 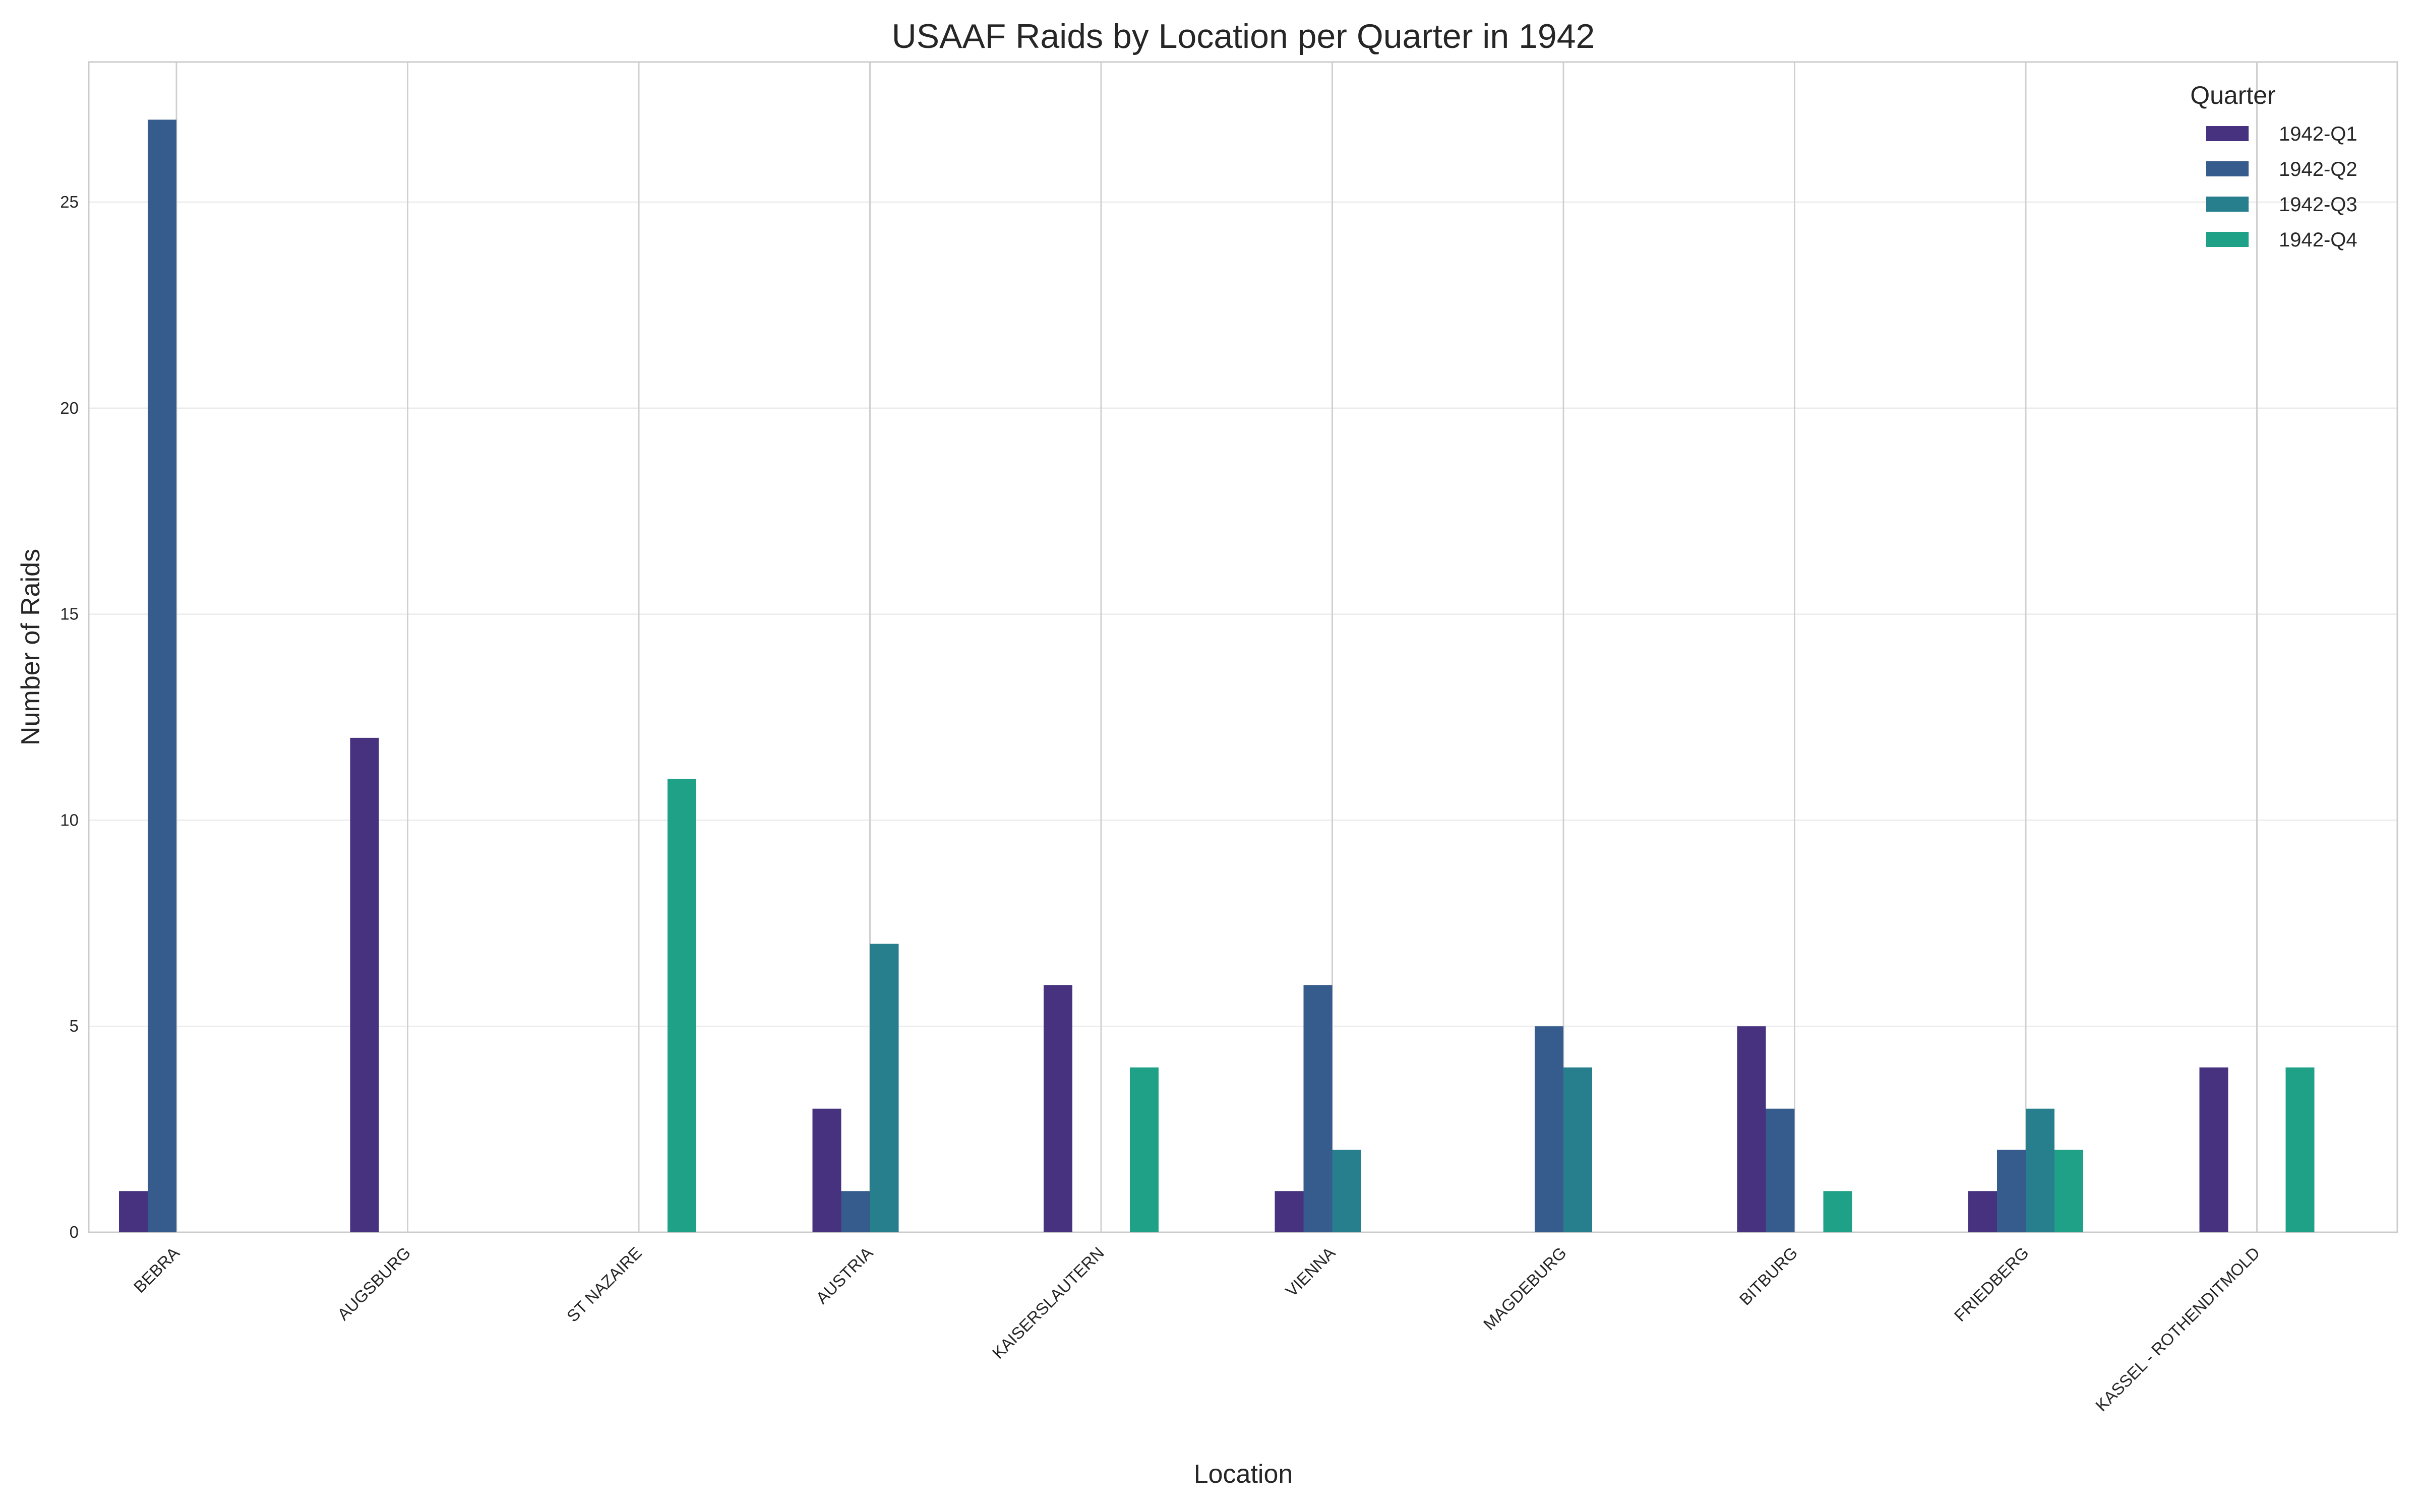 I want to click on y-axis-ticks: 0 5 10 15 20 25, so click(x=69, y=717).